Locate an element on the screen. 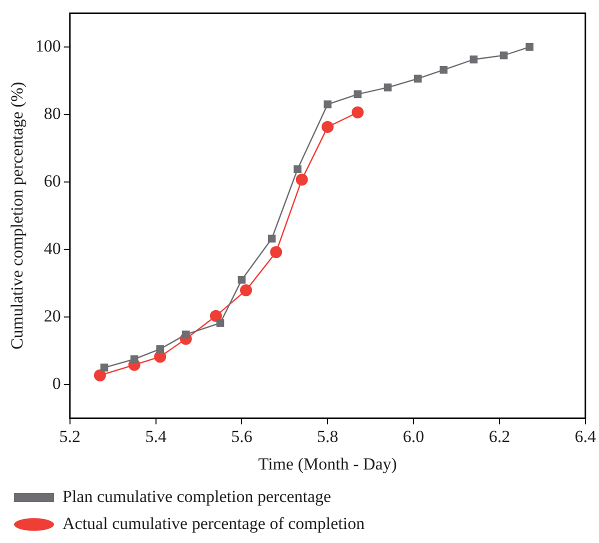 The image size is (599, 543). y-axis-title: Cumulative completion percentage (%) is located at coordinates (17, 216).